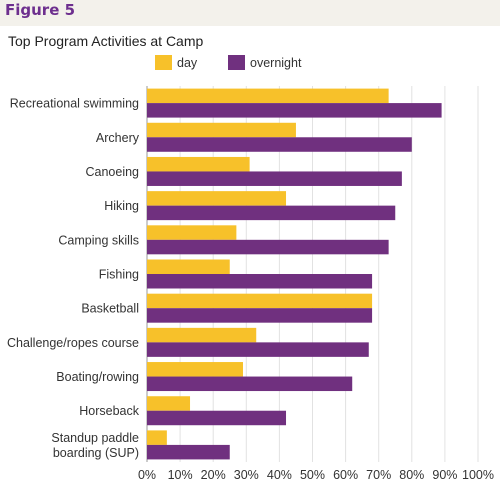  I want to click on x-tick-label: 100%, so click(478, 475).